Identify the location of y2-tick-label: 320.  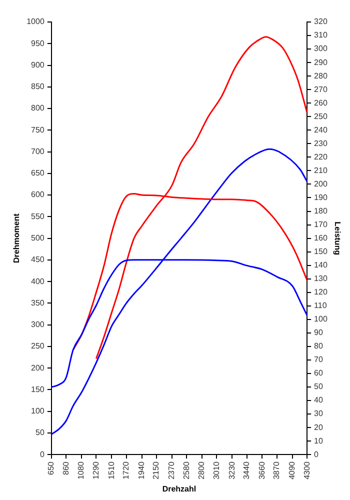
(321, 21).